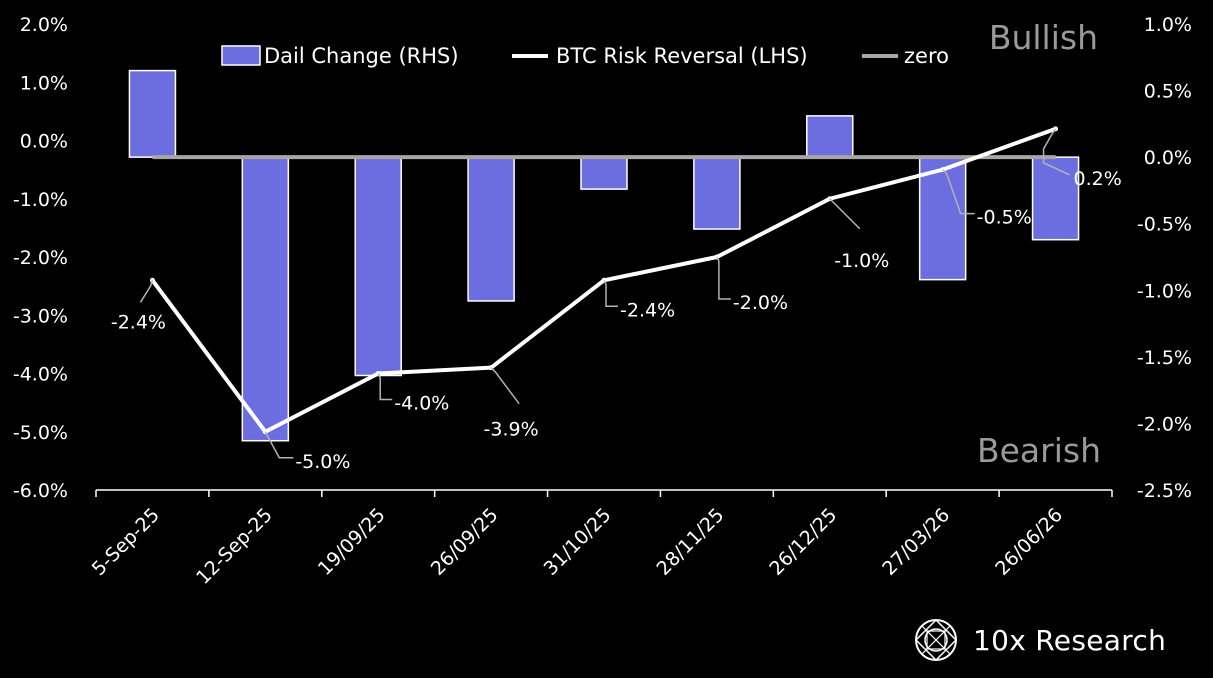  What do you see at coordinates (578, 542) in the screenshot?
I see `x-tick-label: 31/10/25` at bounding box center [578, 542].